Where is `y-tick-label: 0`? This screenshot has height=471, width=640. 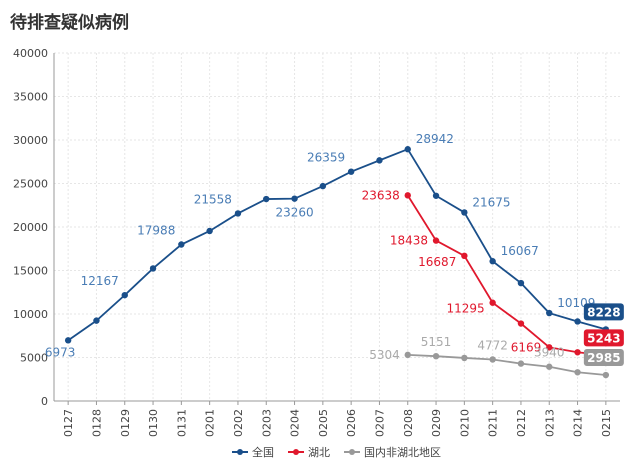
y-tick-label: 0 is located at coordinates (44, 401).